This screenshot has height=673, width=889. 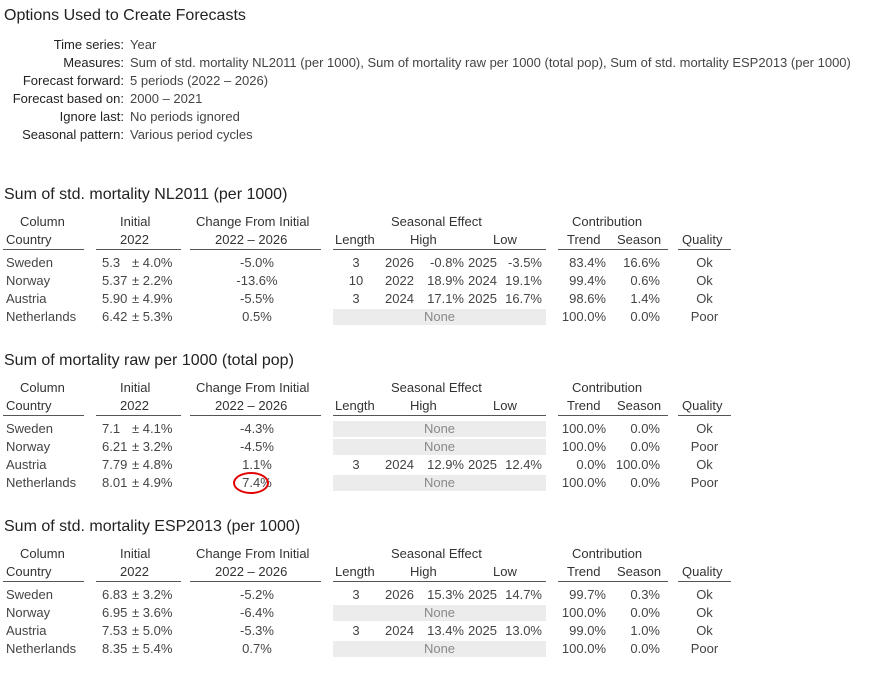 What do you see at coordinates (115, 482) in the screenshot?
I see `initial-value-cell: 8.01` at bounding box center [115, 482].